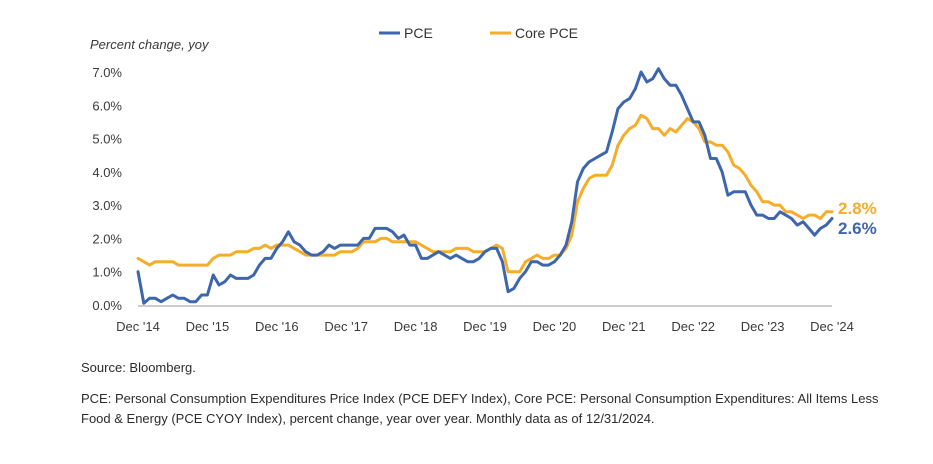 This screenshot has height=464, width=933. I want to click on x-tick-label: Dec '19, so click(485, 326).